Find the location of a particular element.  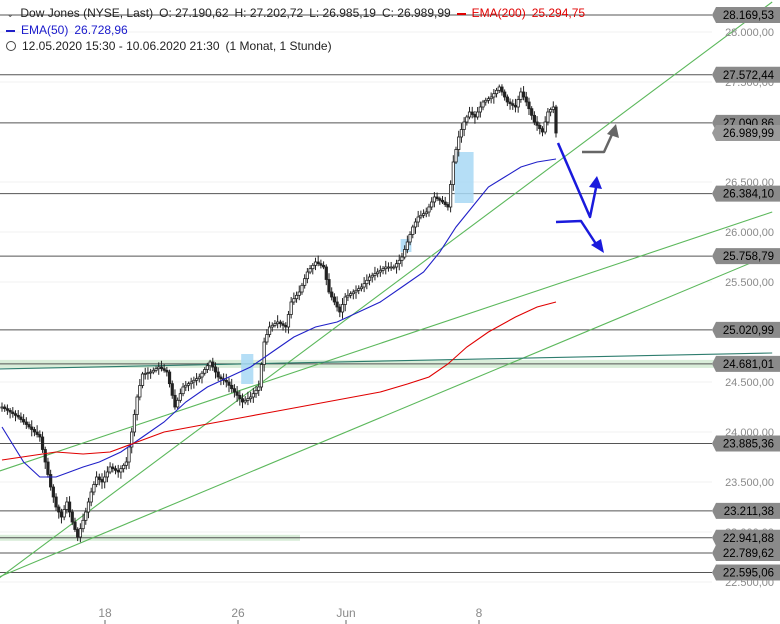

level-badge: 27.572,44 is located at coordinates (746, 74).